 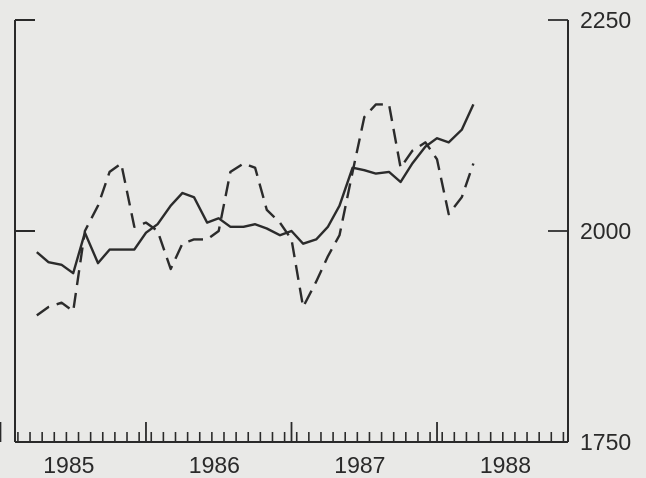 What do you see at coordinates (359, 465) in the screenshot?
I see `x-tick-label: 1987` at bounding box center [359, 465].